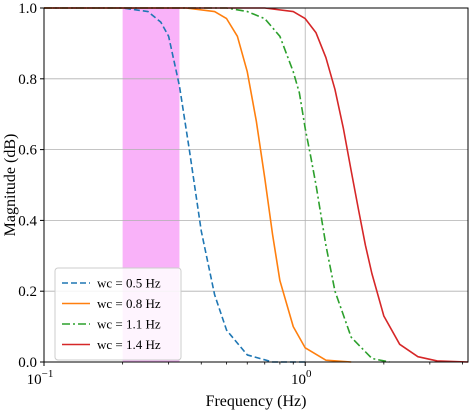 The width and height of the screenshot is (474, 411). I want to click on y-tick-label: 0.6, so click(27, 151).